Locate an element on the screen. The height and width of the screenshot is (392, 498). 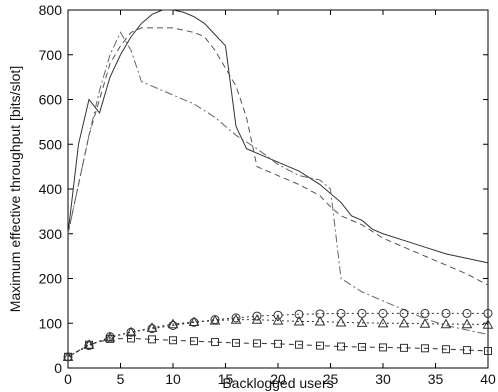
x-tick-label: 10 is located at coordinates (173, 379).